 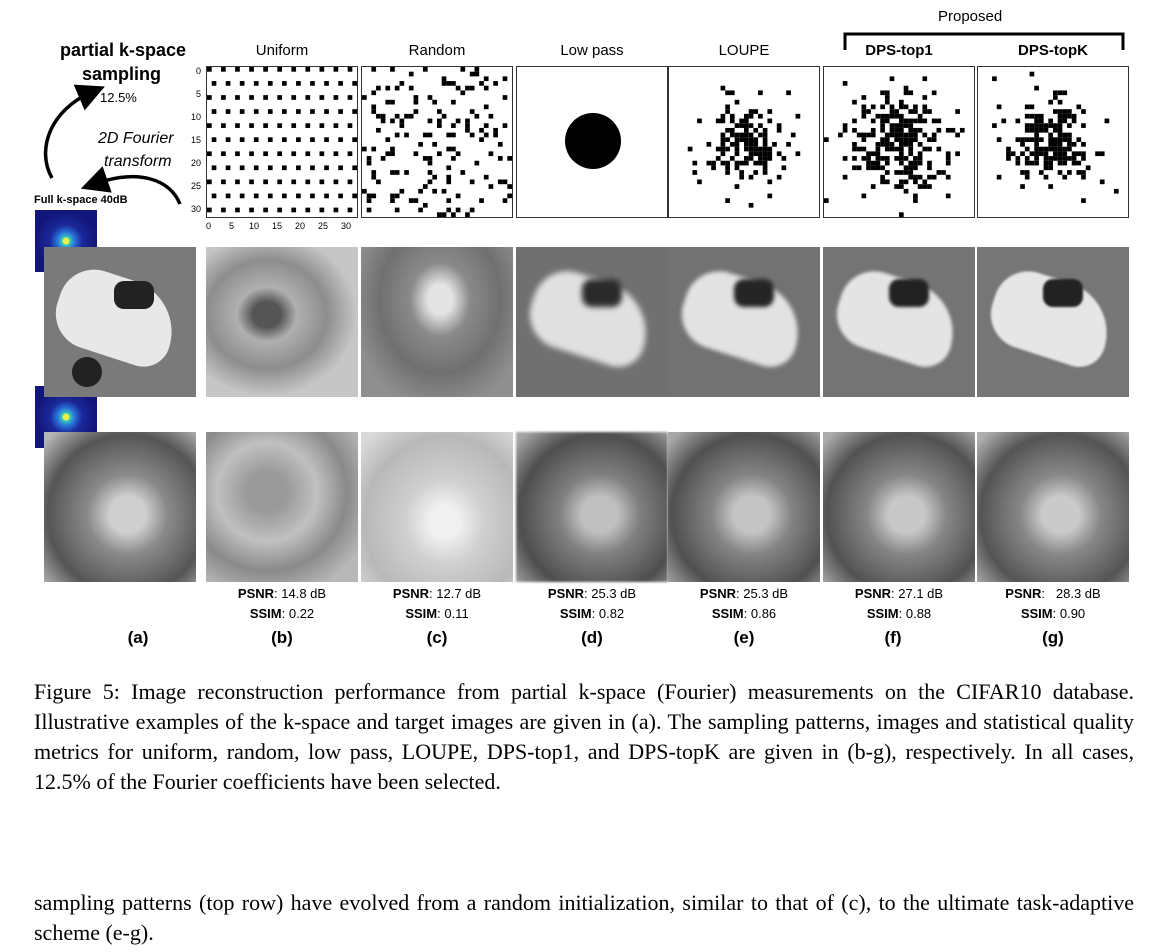 I want to click on pattern-lowpass, so click(x=592, y=142).